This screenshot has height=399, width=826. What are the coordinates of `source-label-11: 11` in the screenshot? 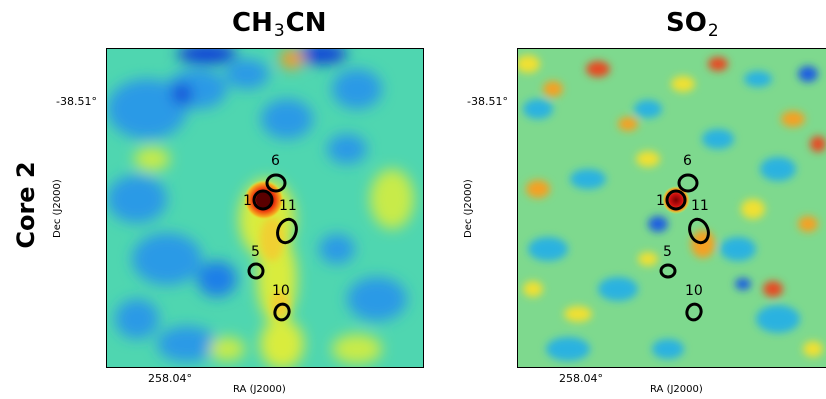 It's located at (288, 206).